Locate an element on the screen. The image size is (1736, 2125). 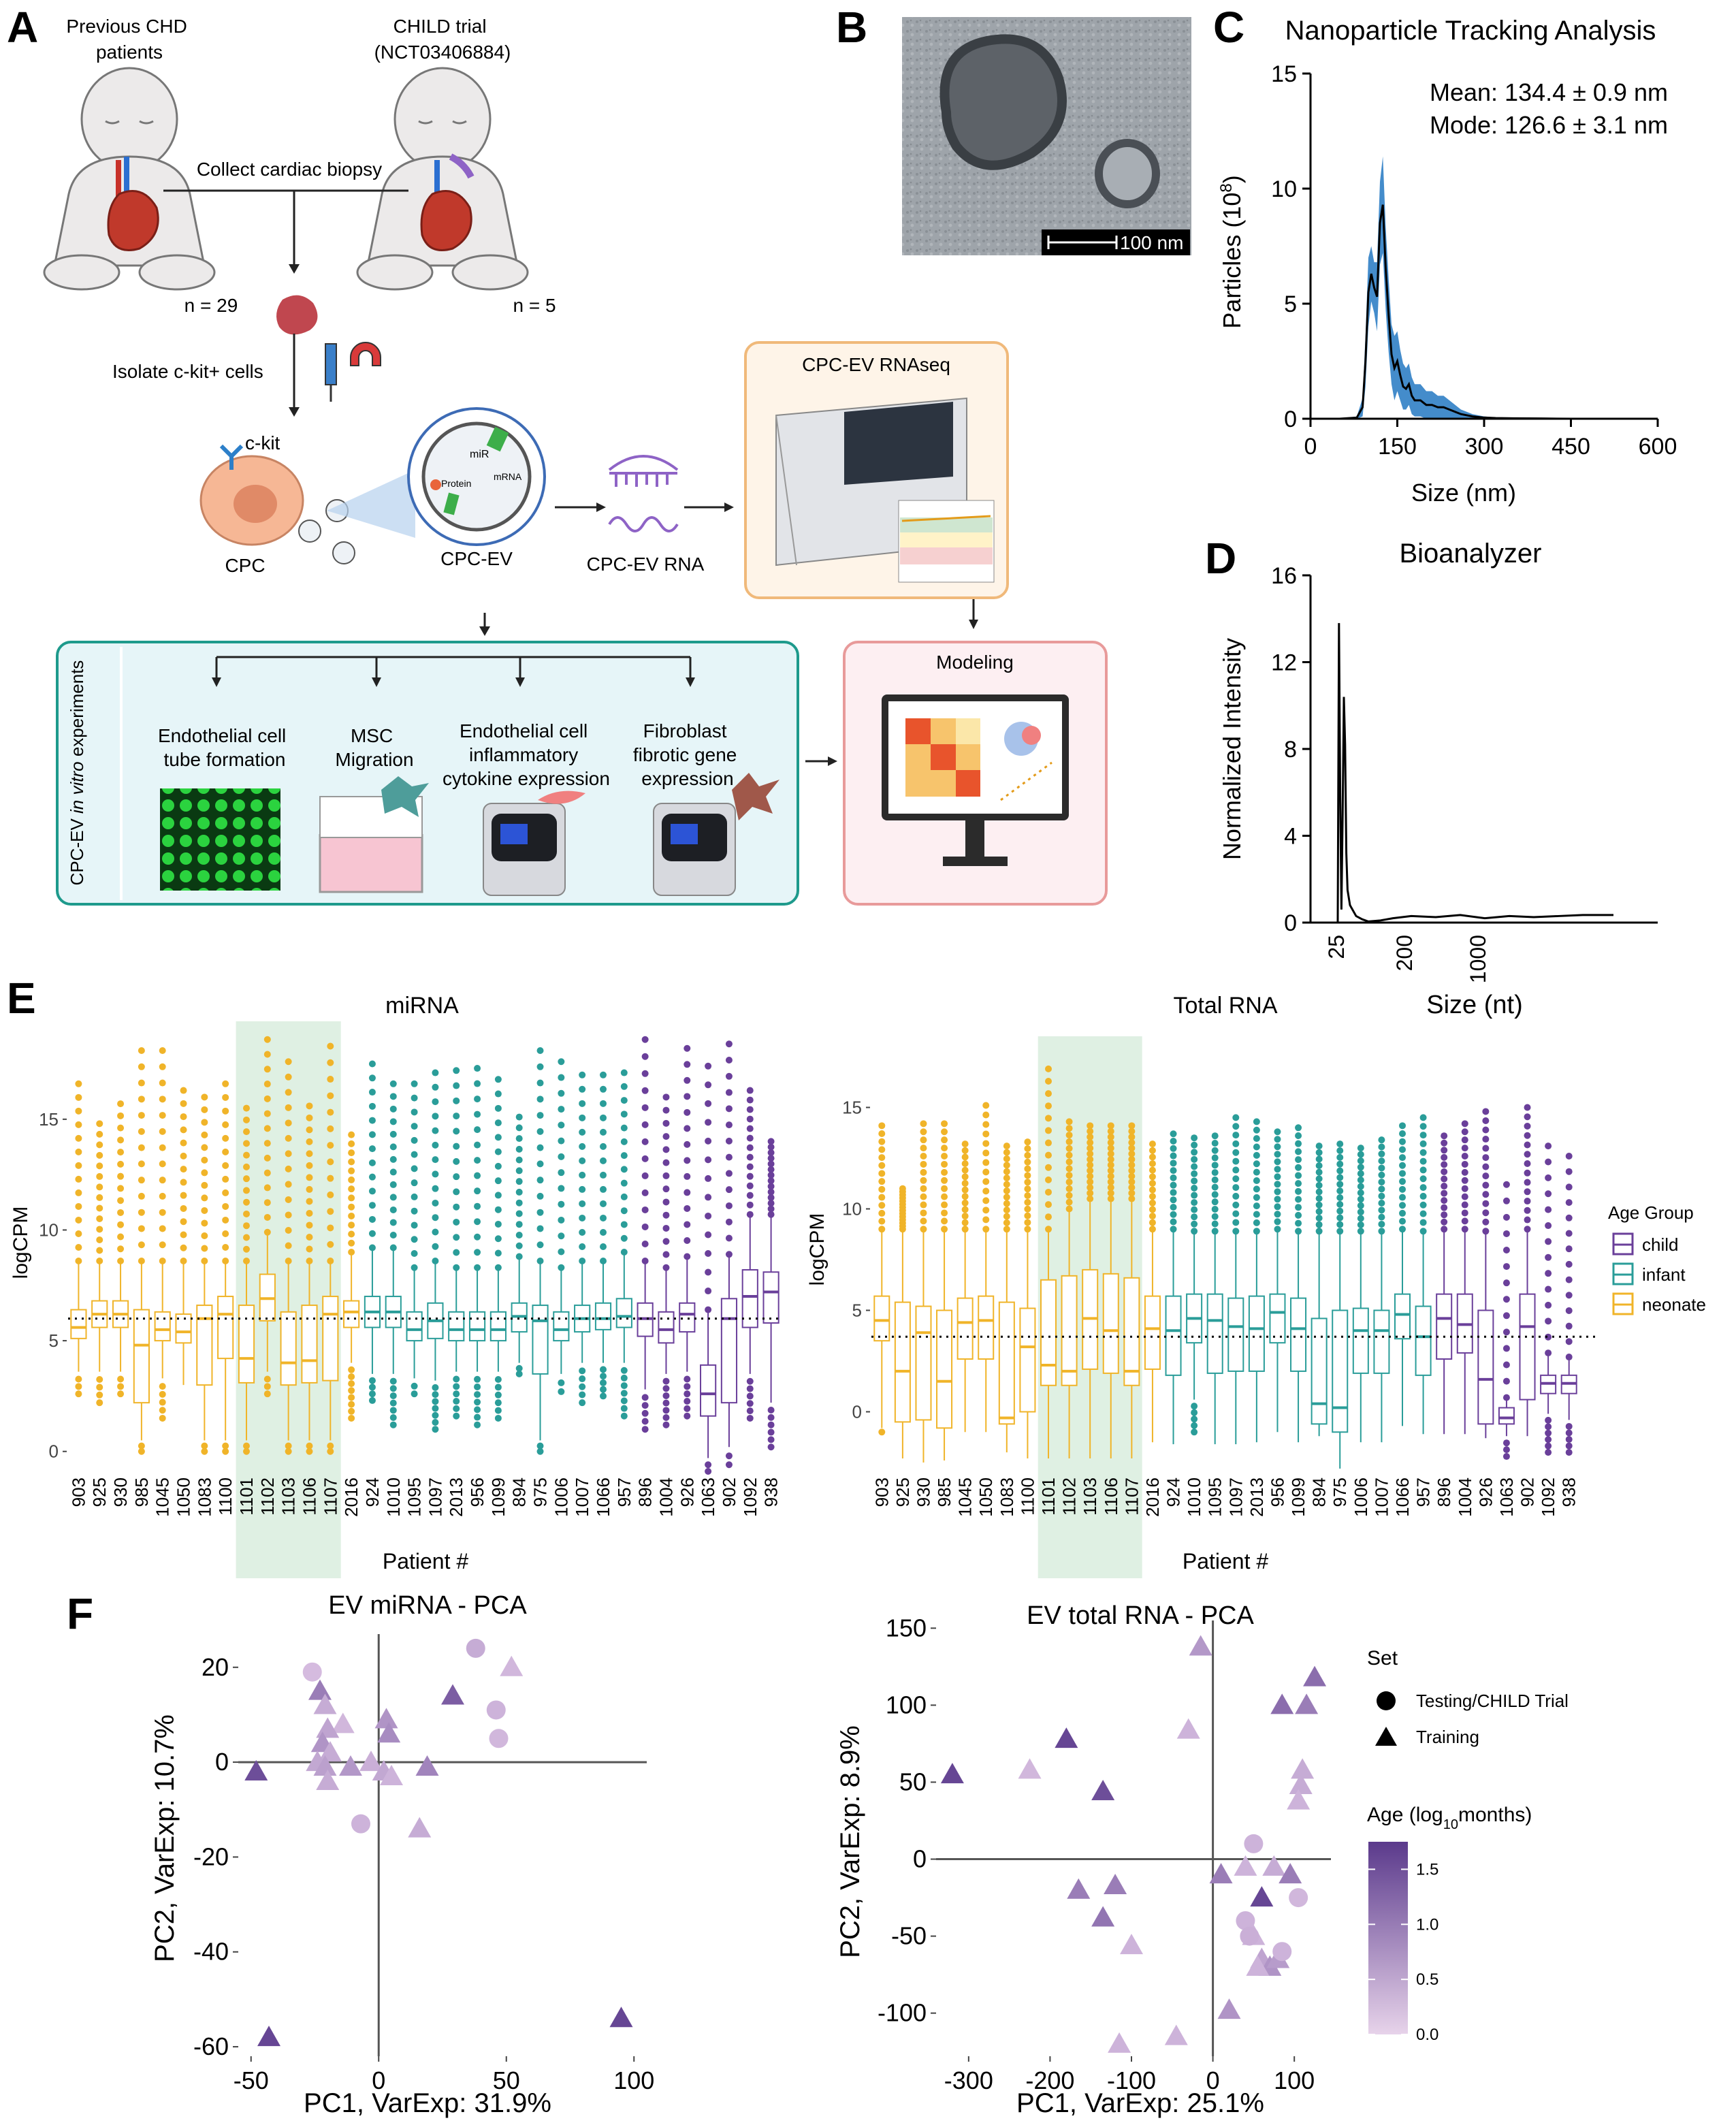
pca-mirna-ytick-label: 0 is located at coordinates (222, 1762).